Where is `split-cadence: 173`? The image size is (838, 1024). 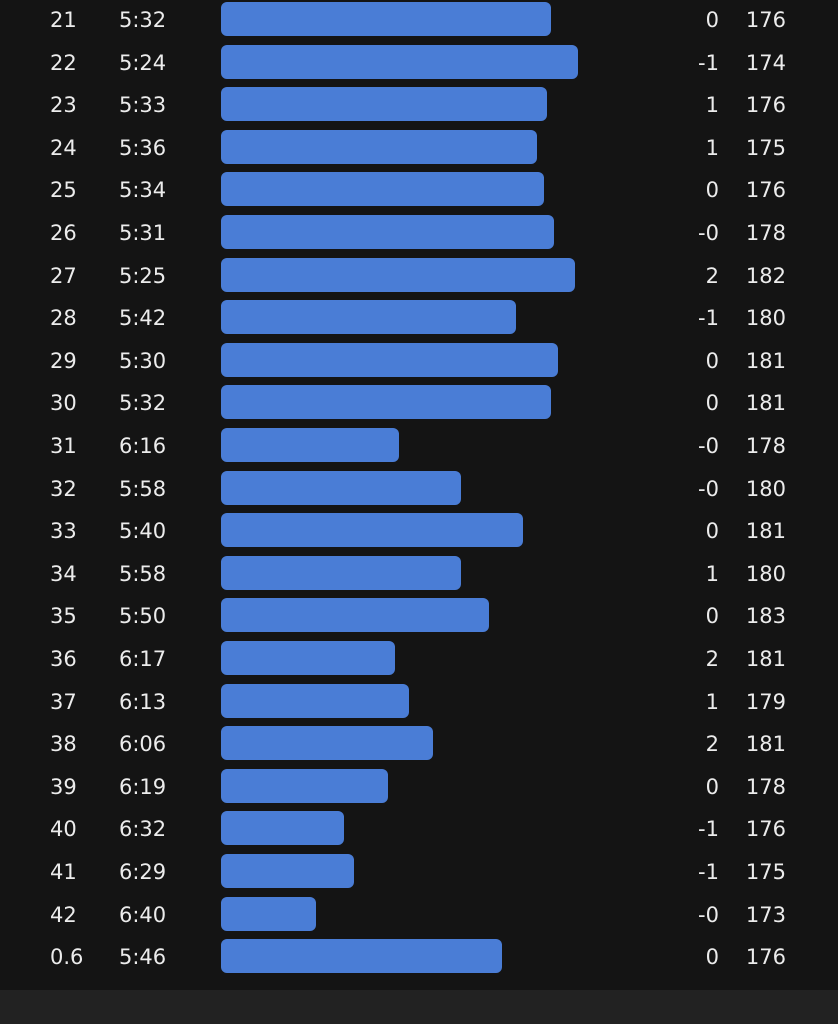
split-cadence: 173 is located at coordinates (765, 914).